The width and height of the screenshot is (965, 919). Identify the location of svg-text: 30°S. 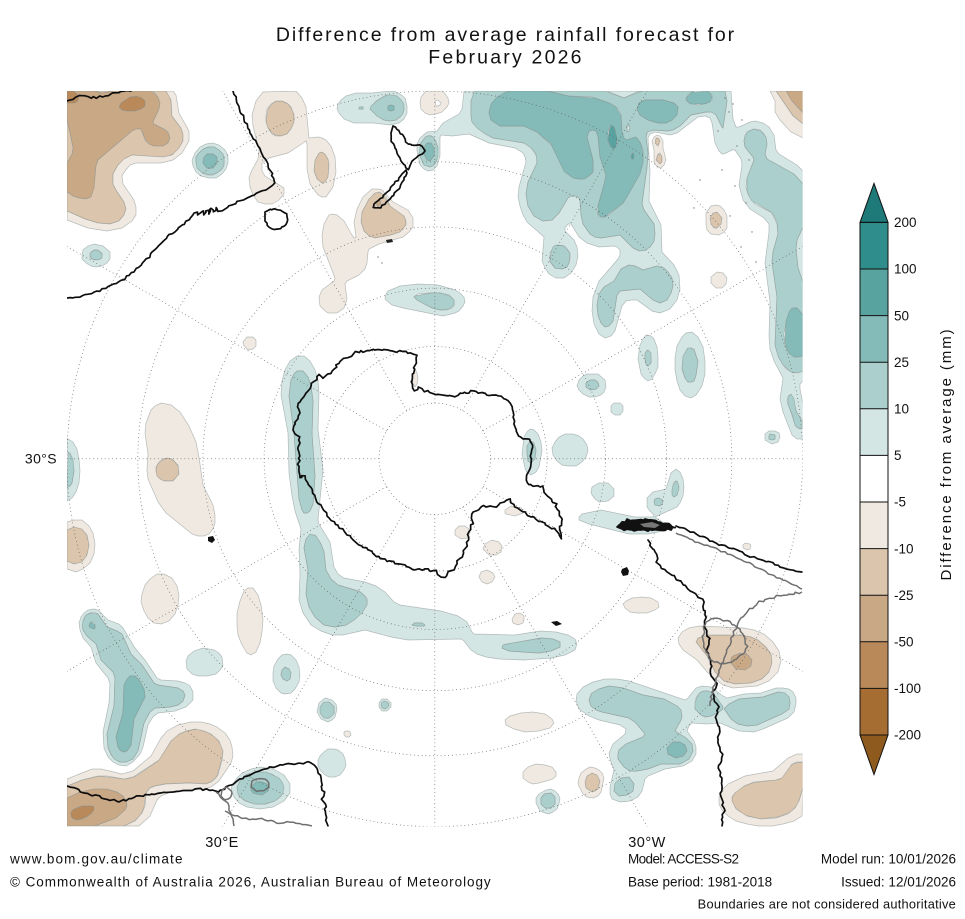
(41, 459).